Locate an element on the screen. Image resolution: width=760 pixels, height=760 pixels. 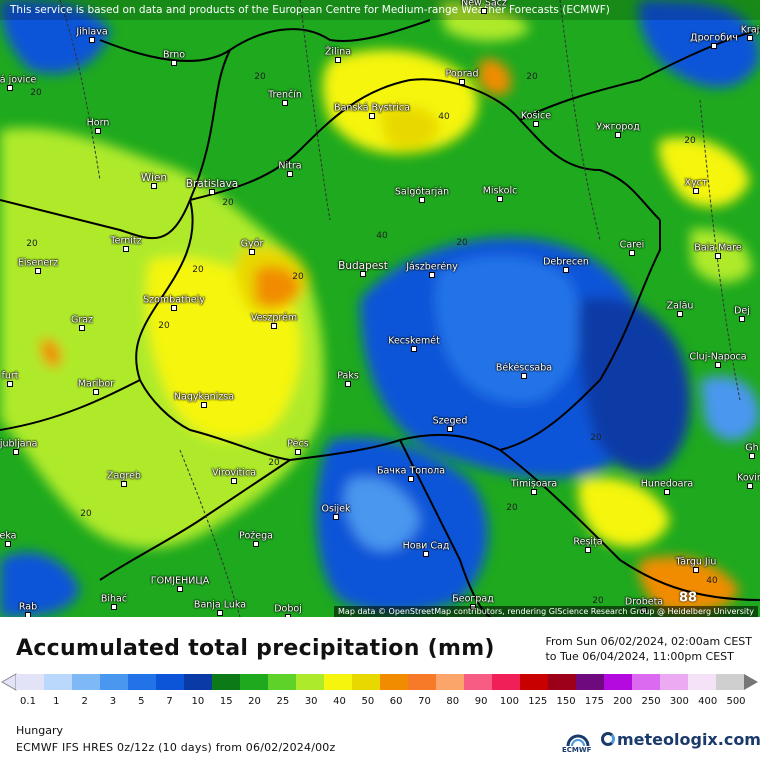
city-label: Нови Сад is located at coordinates (426, 546).